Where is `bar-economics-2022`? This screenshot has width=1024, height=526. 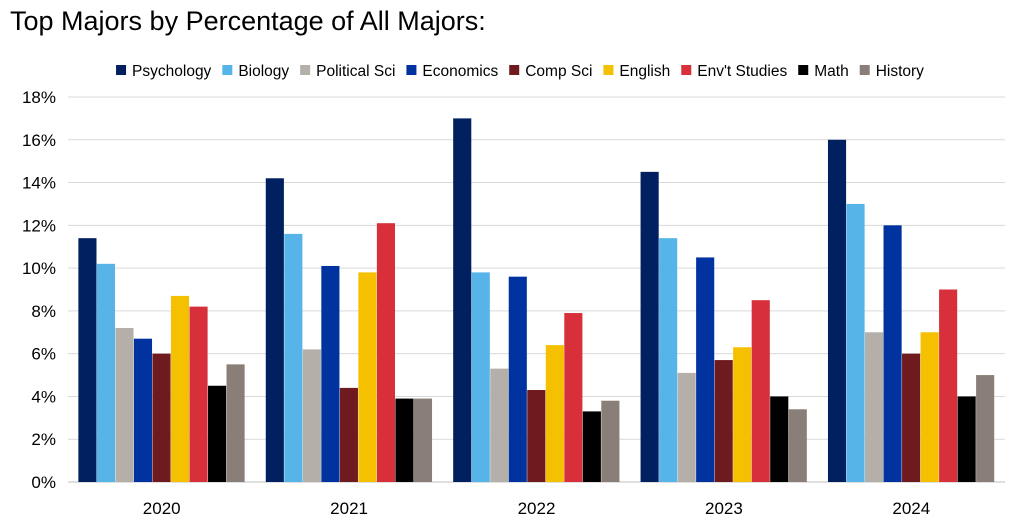 bar-economics-2022 is located at coordinates (517, 379).